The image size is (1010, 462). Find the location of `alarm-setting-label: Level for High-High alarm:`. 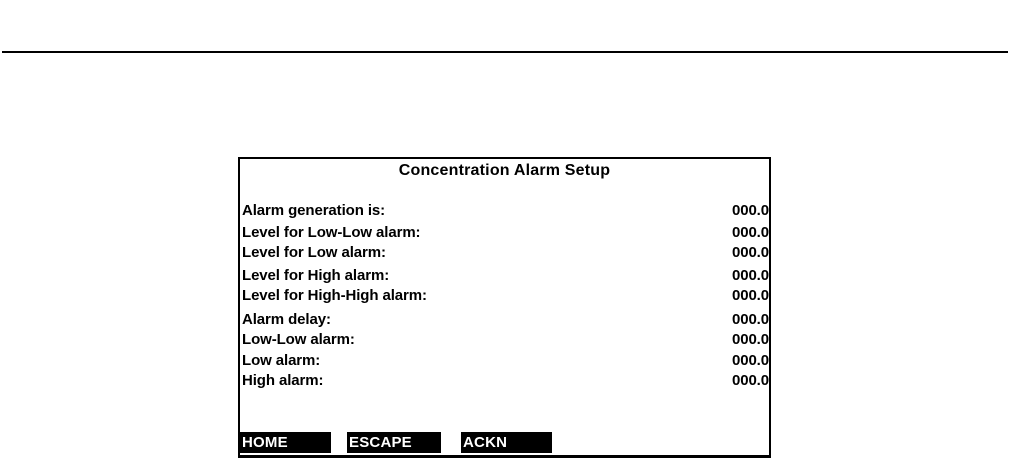

alarm-setting-label: Level for High-High alarm: is located at coordinates (334, 295).